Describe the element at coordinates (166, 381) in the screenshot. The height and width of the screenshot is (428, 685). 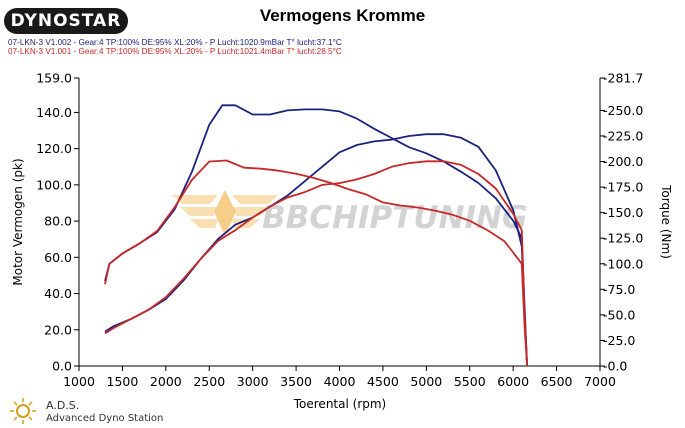
I see `x-tick-label: 2000` at that location.